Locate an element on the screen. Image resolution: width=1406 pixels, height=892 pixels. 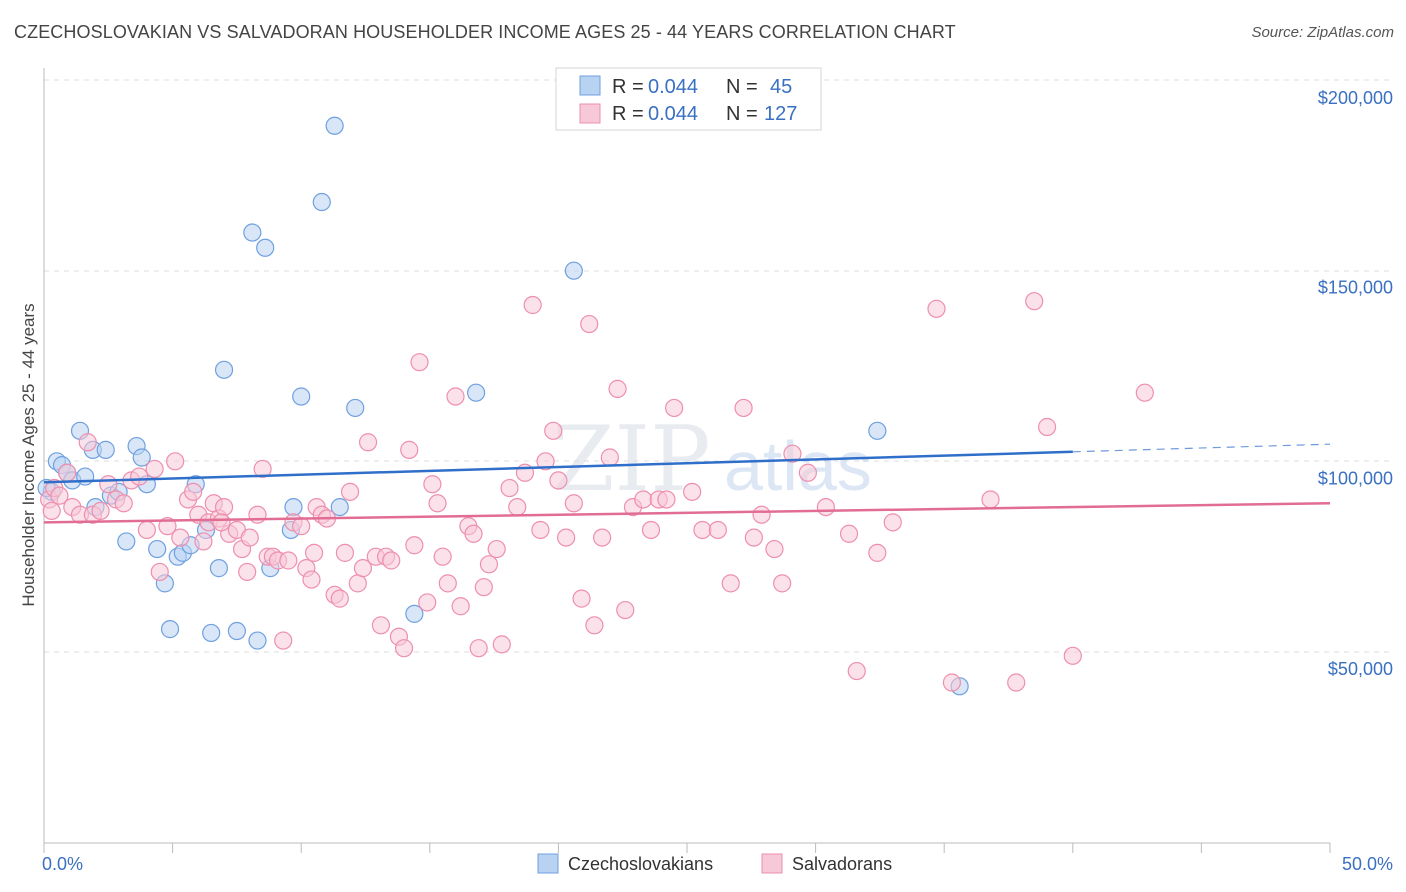
legend-bottom: Czechoslovakians Salvadorans is located at coordinates (714, 863).